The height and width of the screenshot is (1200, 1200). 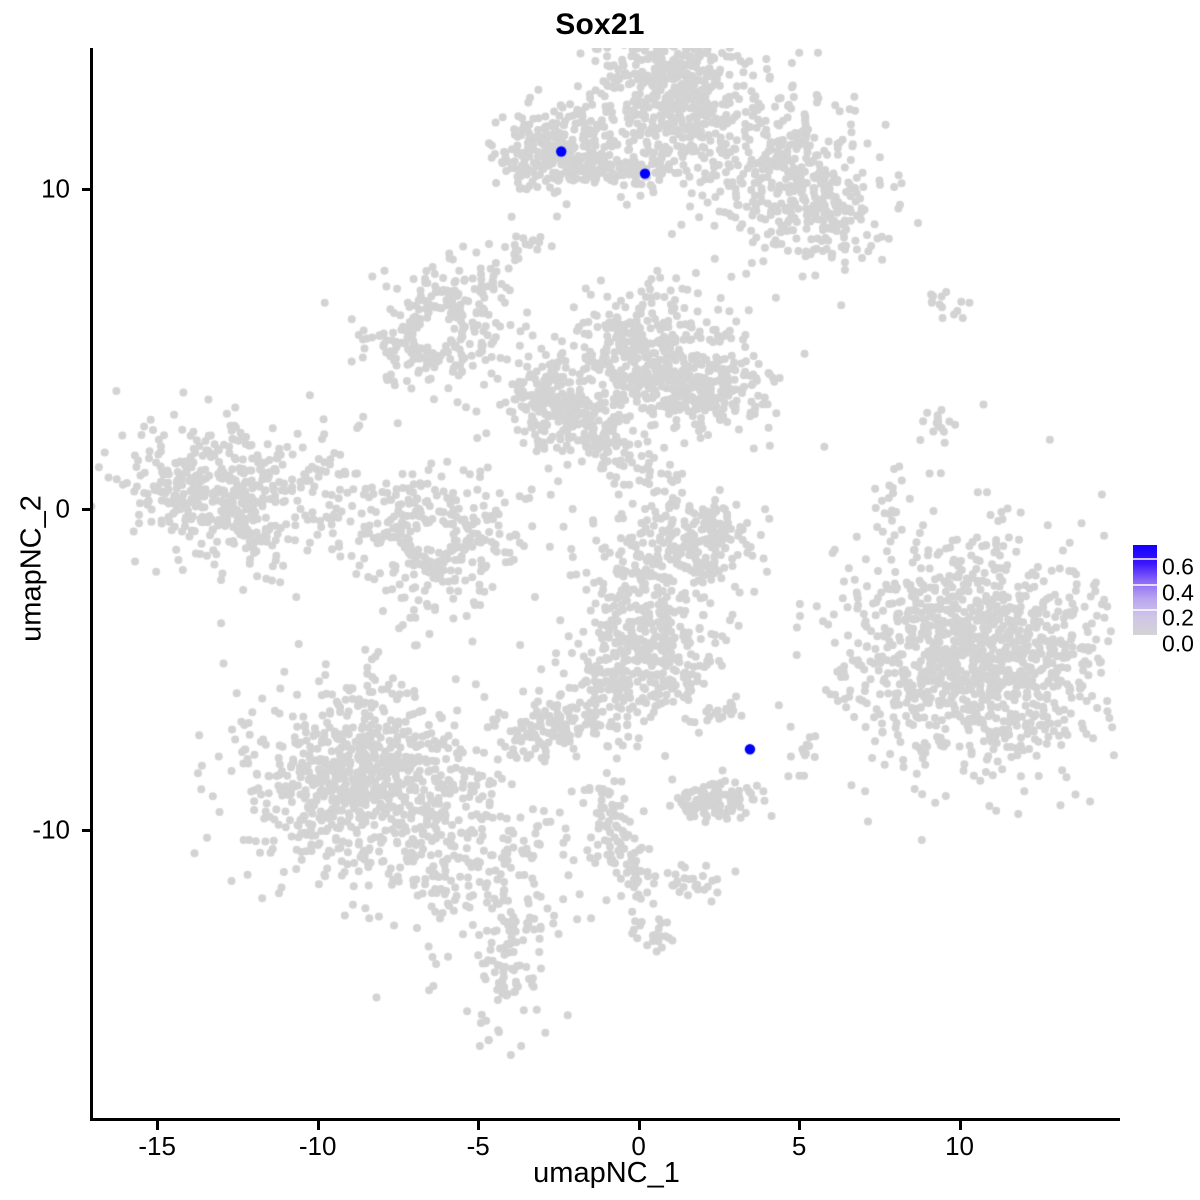 I want to click on colorbar-tick-label: 0.4, so click(x=1178, y=592).